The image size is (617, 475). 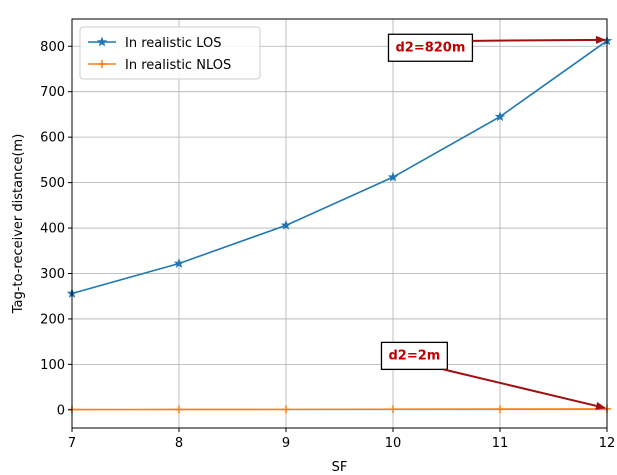 I want to click on annotation-label: d2=820m, so click(x=430, y=47).